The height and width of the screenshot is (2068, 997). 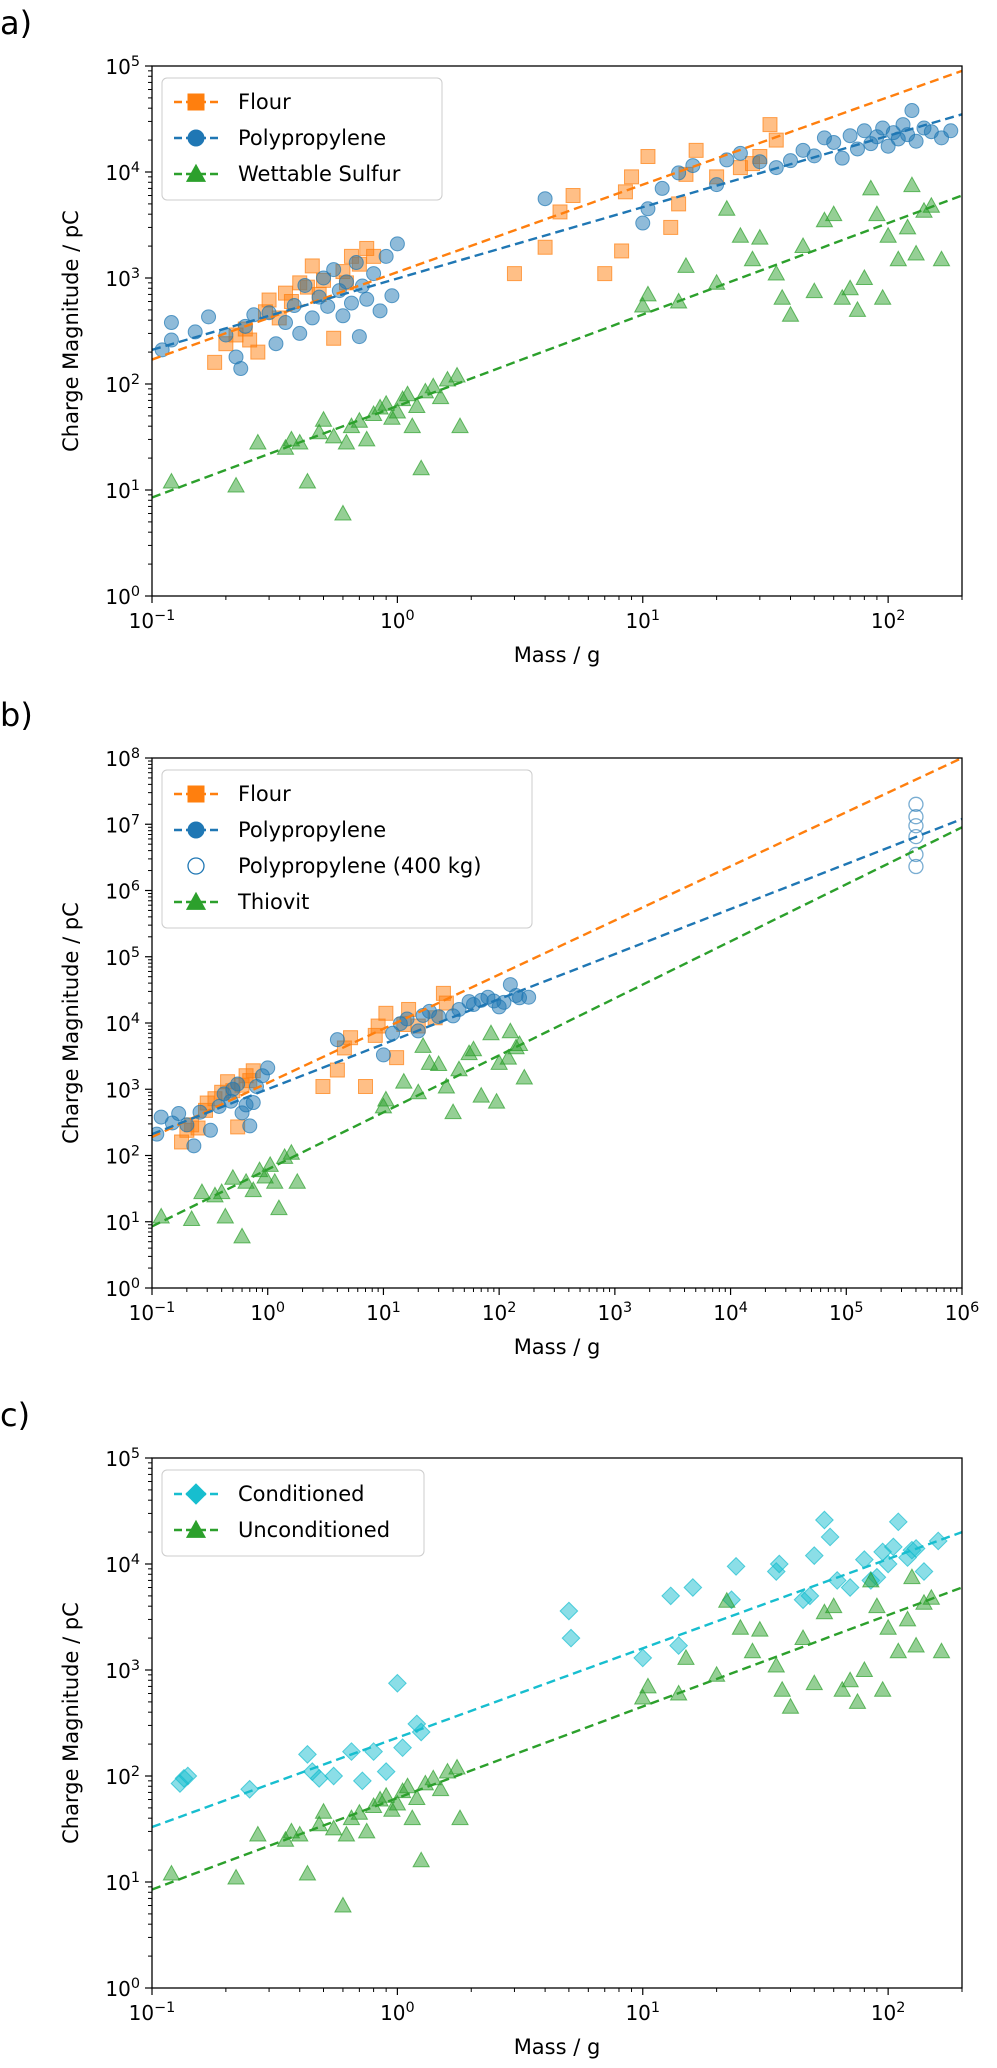 I want to click on legend-label: Polypropylene (400 kg), so click(x=359, y=866).